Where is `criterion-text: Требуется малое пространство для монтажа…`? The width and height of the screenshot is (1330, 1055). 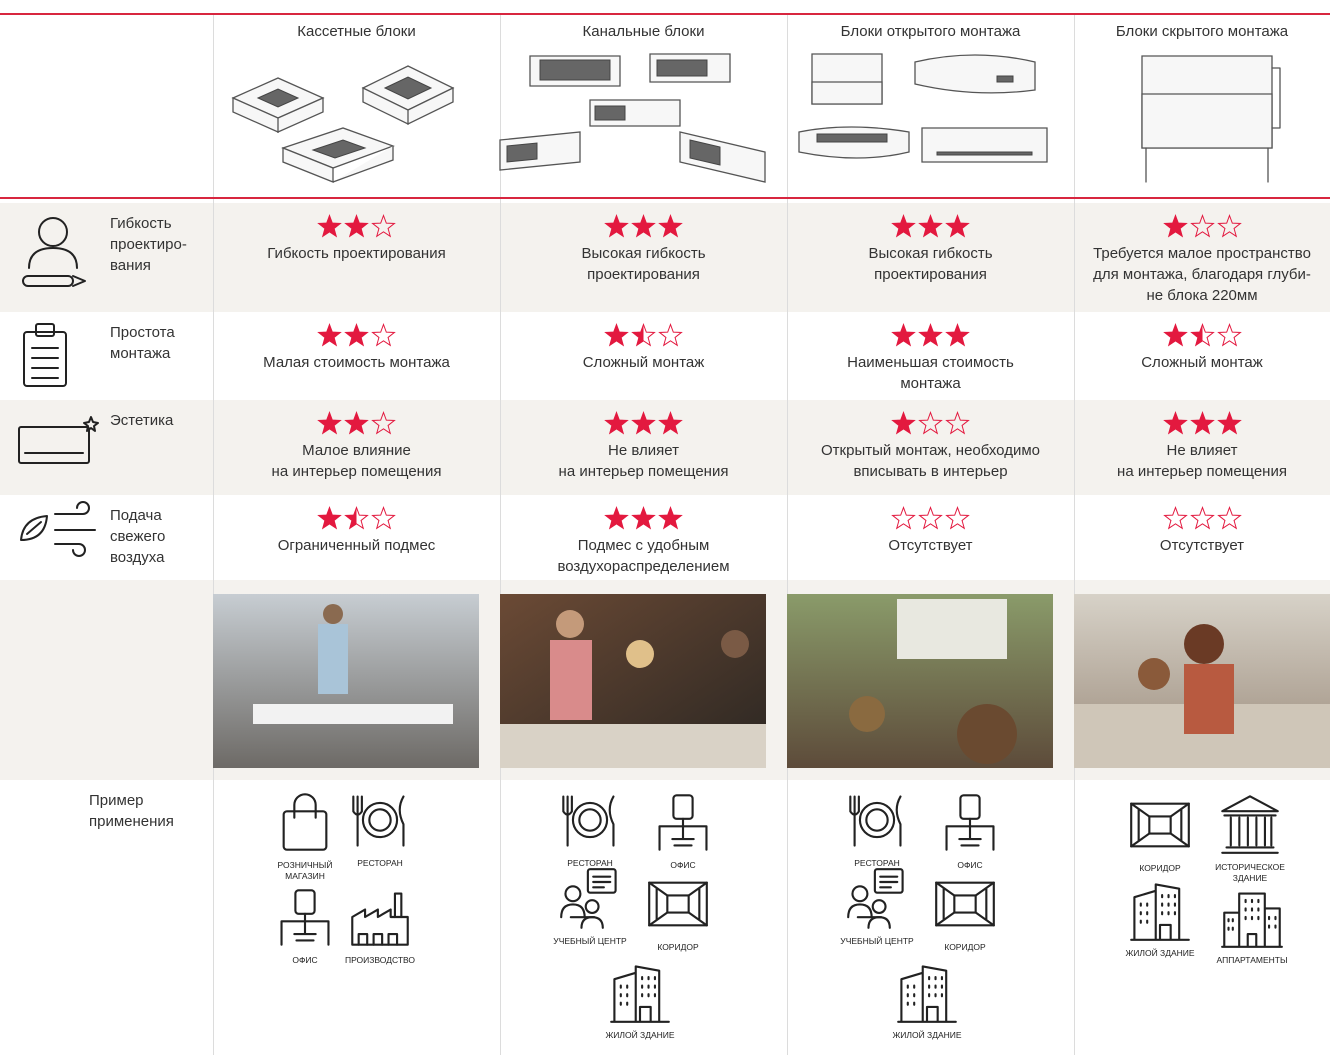 criterion-text: Требуется малое пространство для монтажа… is located at coordinates (1202, 274).